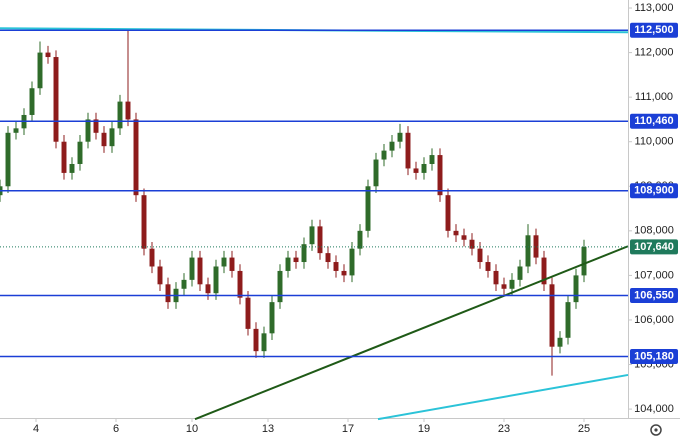 The image size is (680, 440). What do you see at coordinates (504, 429) in the screenshot?
I see `x-tick-label: 23` at bounding box center [504, 429].